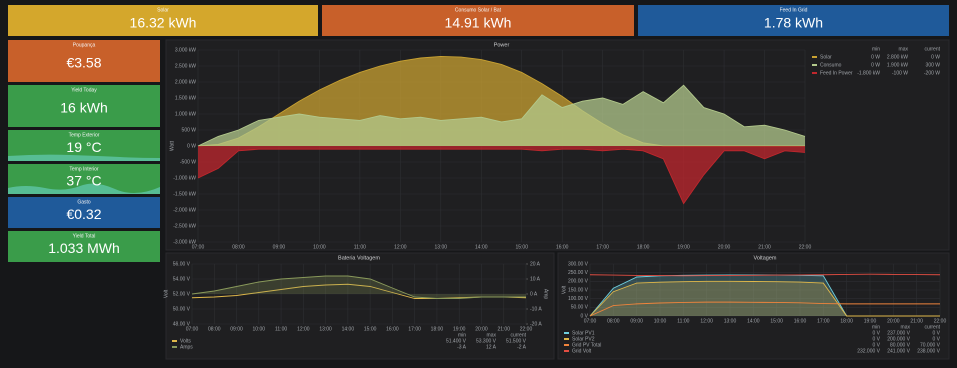 The height and width of the screenshot is (368, 957). I want to click on x-tick-label: 18:00, so click(437, 329).